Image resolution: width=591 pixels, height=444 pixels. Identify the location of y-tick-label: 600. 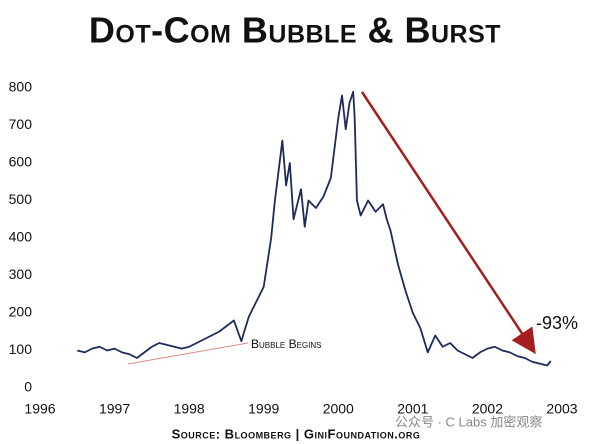
(21, 162).